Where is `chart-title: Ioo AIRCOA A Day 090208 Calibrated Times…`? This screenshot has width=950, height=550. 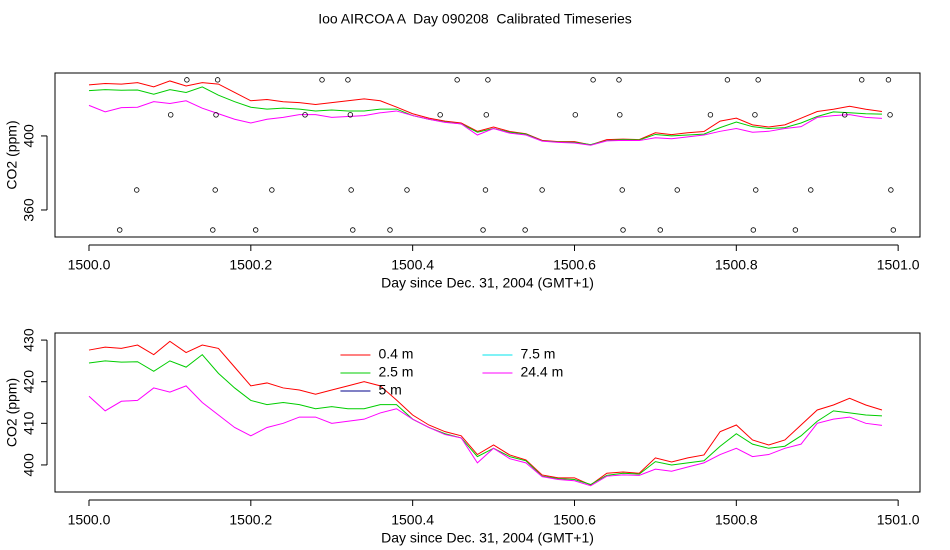
chart-title: Ioo AIRCOA A Day 090208 Calibrated Times… is located at coordinates (475, 19).